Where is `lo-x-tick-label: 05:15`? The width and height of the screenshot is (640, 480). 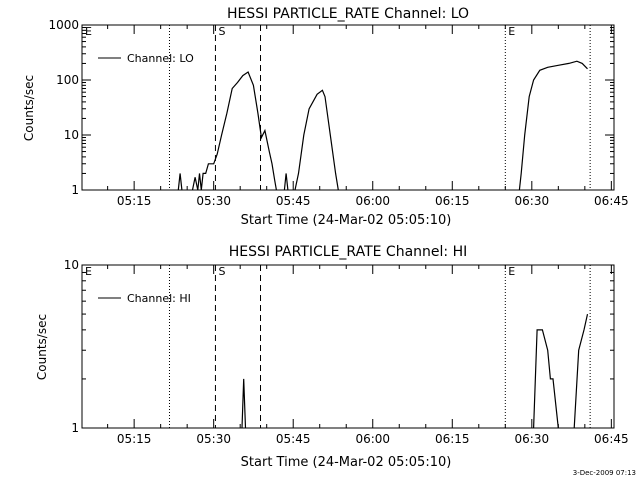 lo-x-tick-label: 05:15 is located at coordinates (134, 201).